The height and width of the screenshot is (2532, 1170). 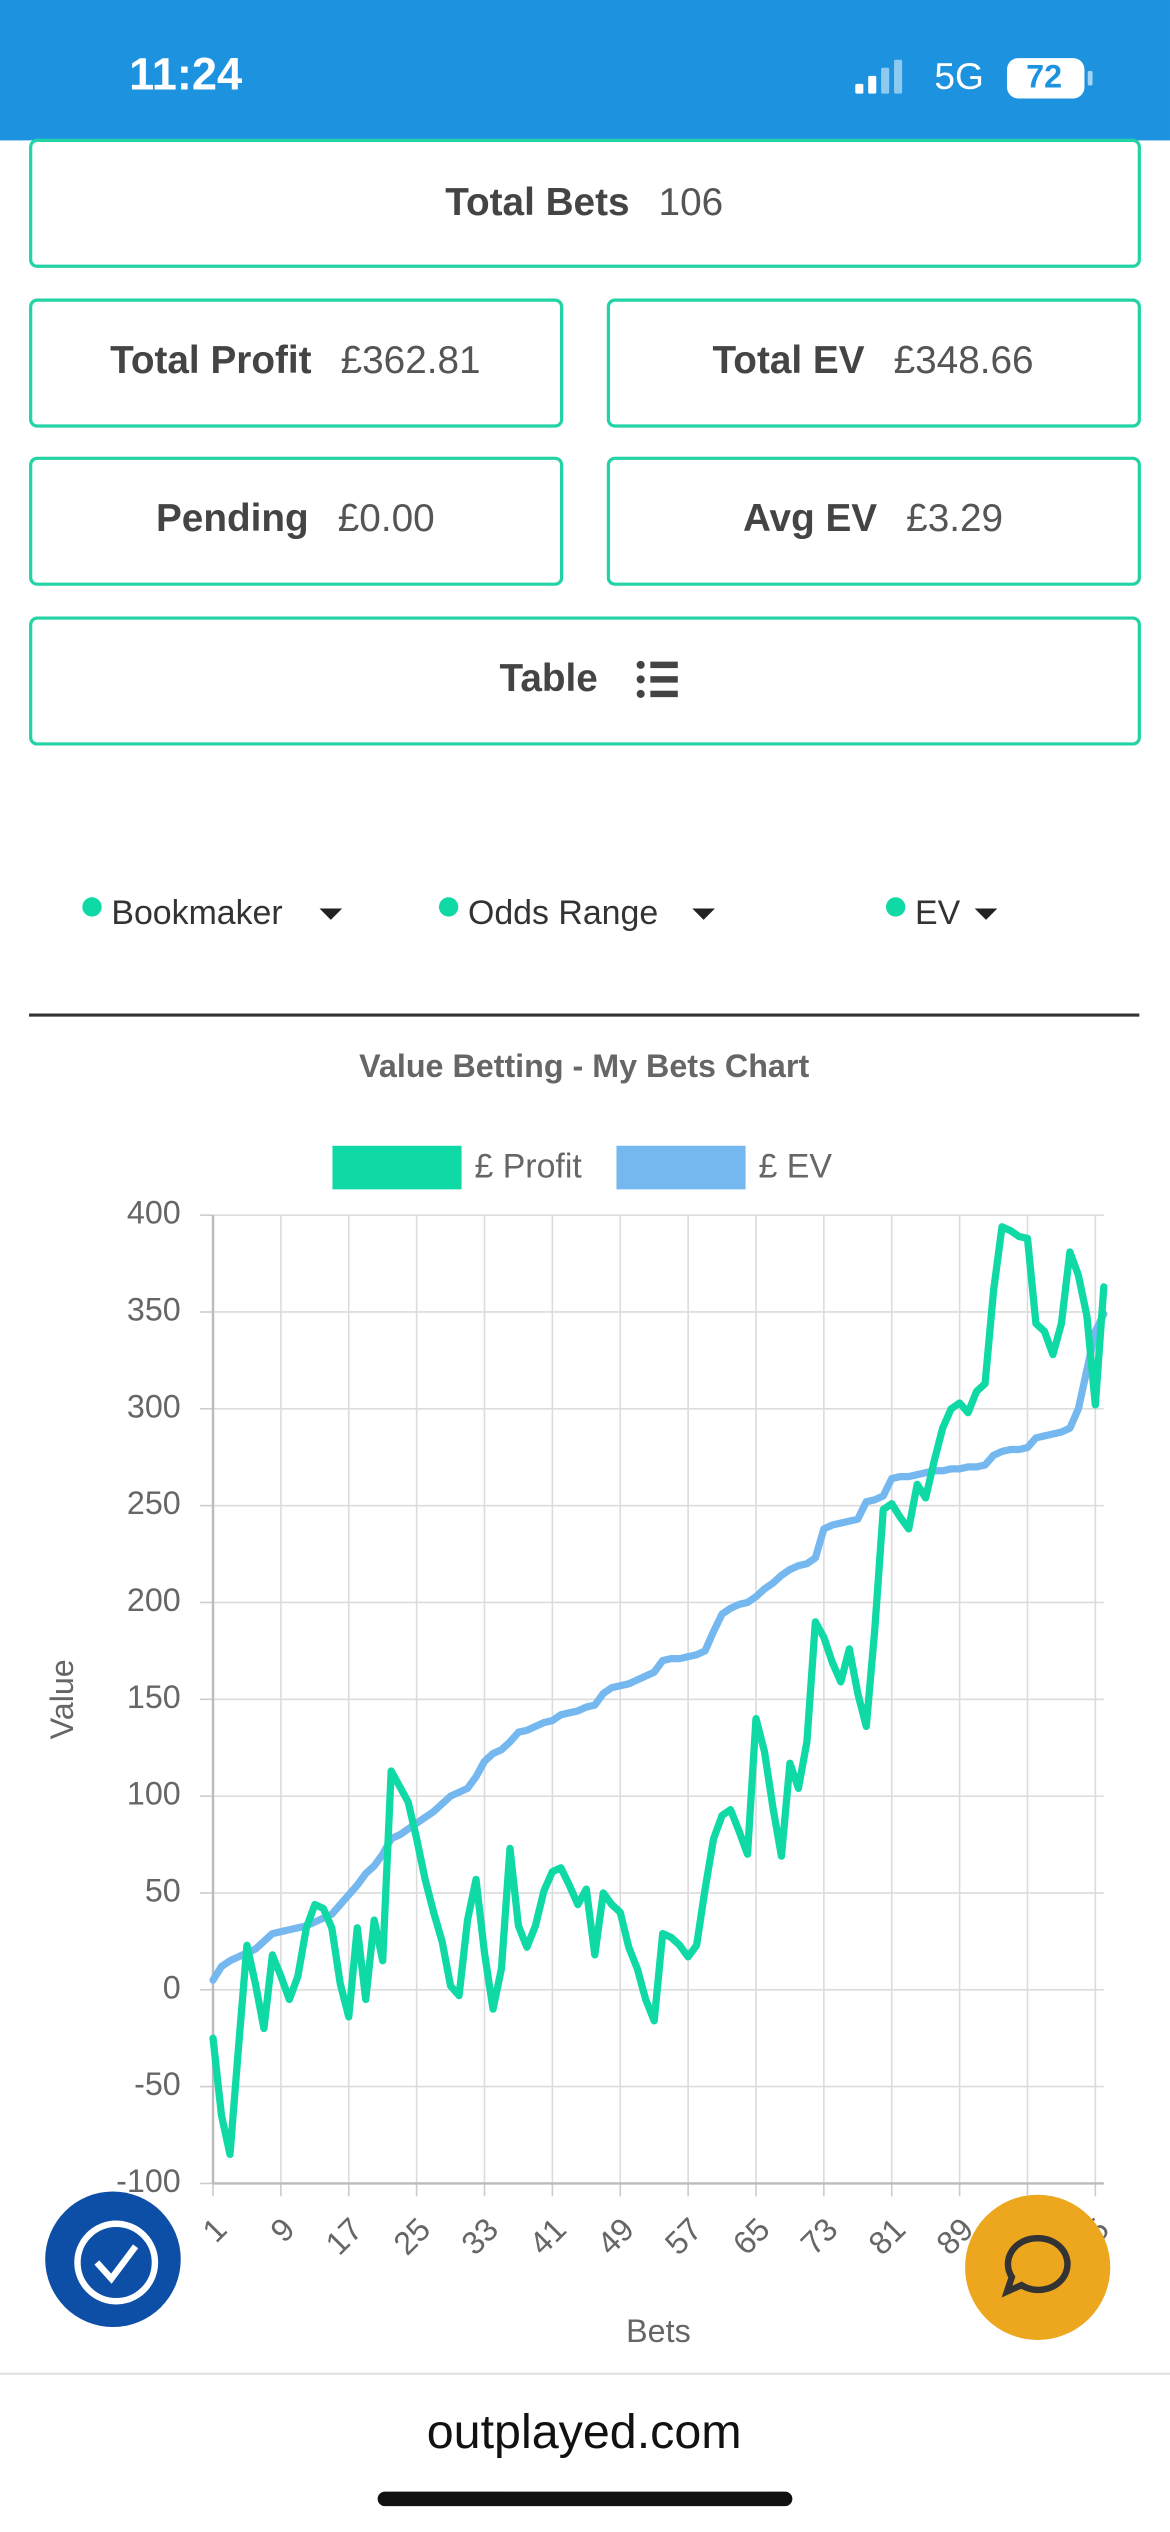 I want to click on button-frame, so click(x=585, y=681).